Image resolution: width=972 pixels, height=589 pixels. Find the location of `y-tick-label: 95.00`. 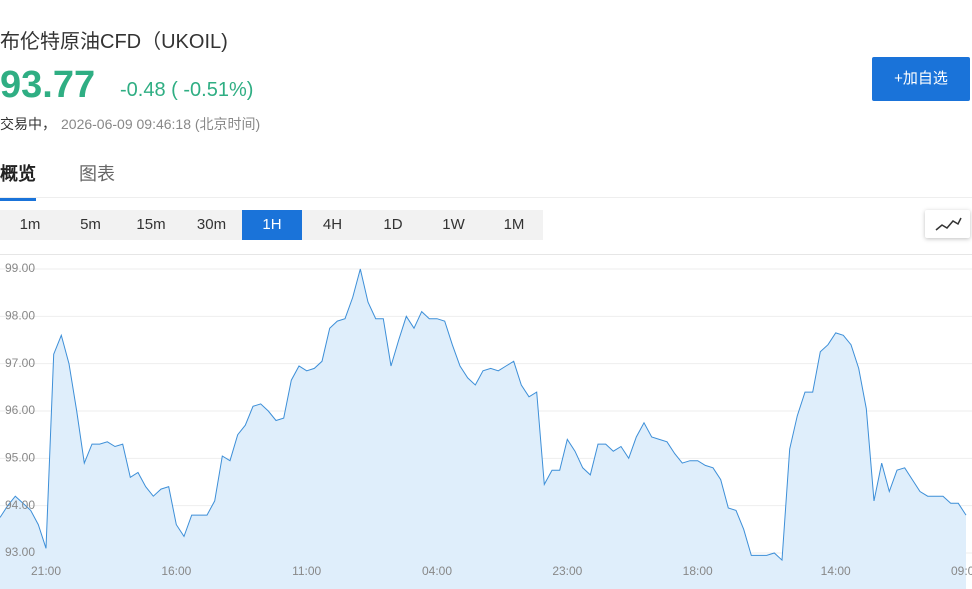

y-tick-label: 95.00 is located at coordinates (20, 458).